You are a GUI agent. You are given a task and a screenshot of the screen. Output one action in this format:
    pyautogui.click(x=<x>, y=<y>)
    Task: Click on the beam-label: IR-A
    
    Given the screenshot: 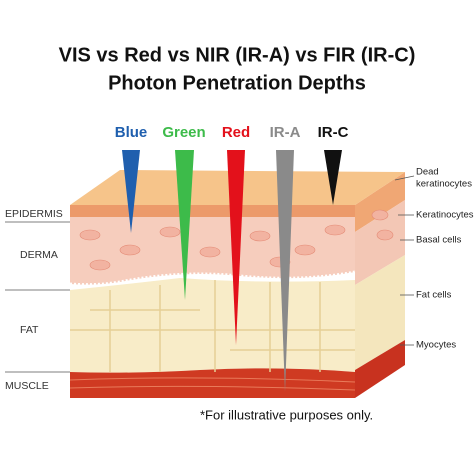 What is the action you would take?
    pyautogui.click(x=285, y=132)
    